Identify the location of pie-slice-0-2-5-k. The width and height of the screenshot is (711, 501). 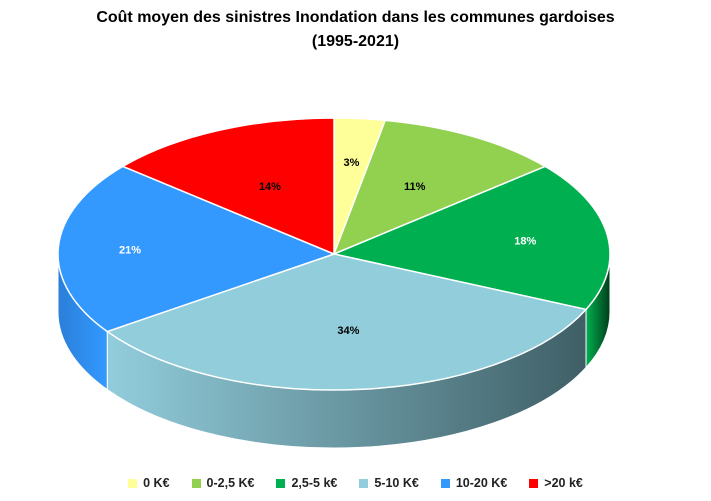
(439, 187).